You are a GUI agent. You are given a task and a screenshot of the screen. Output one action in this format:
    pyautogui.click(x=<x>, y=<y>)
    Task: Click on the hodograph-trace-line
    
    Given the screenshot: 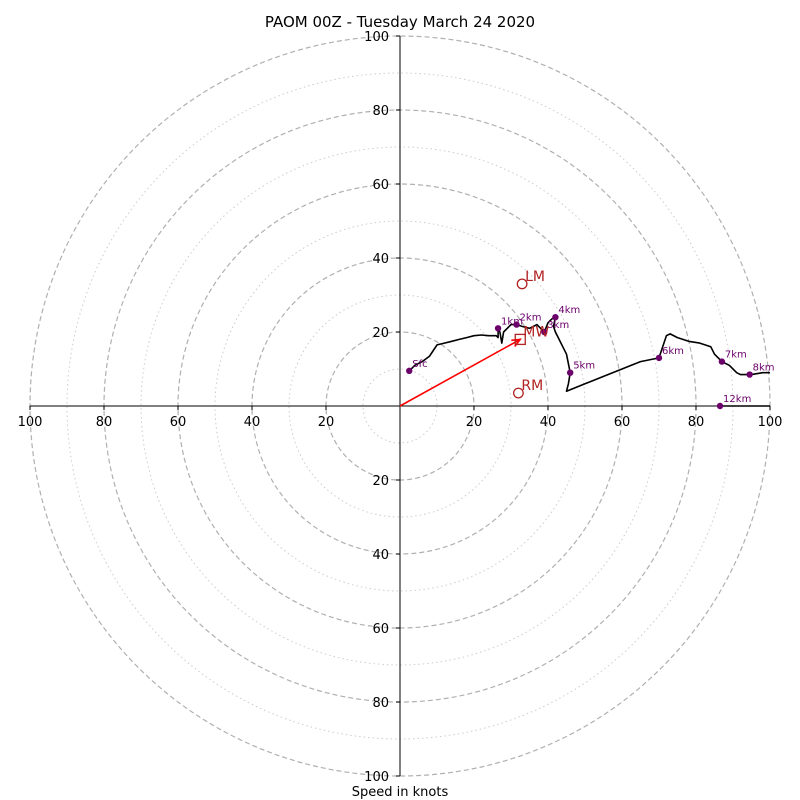 What is the action you would take?
    pyautogui.click(x=589, y=354)
    